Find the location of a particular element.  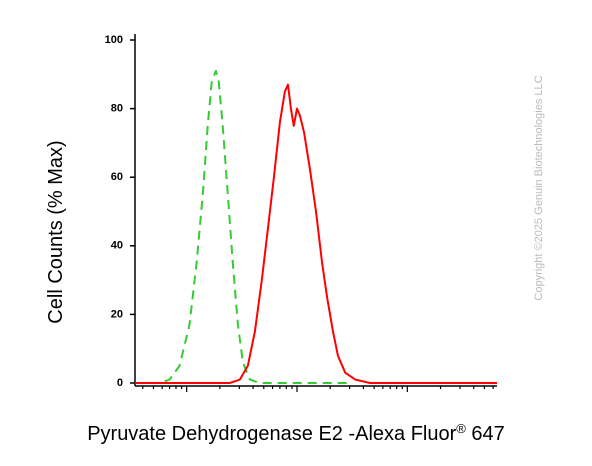

x-label-sup: ® is located at coordinates (461, 428).